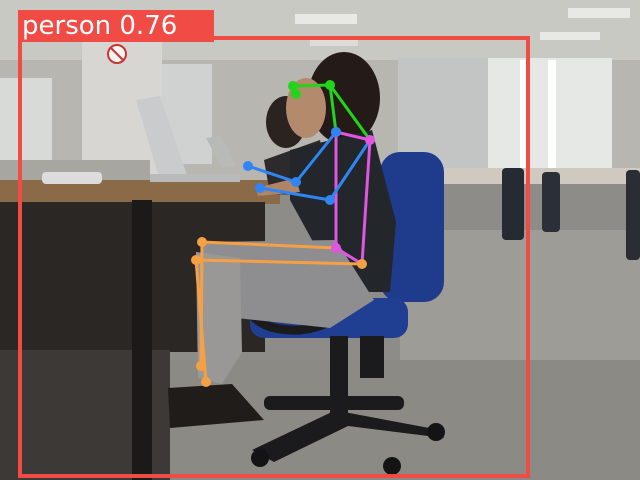 The image size is (640, 480). I want to click on skeleton-link-hips, so click(349, 256).